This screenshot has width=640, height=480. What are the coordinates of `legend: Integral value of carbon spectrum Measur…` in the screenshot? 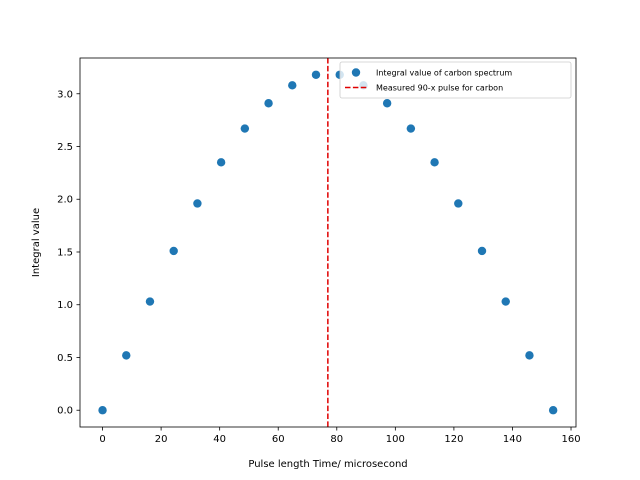 It's located at (455, 80).